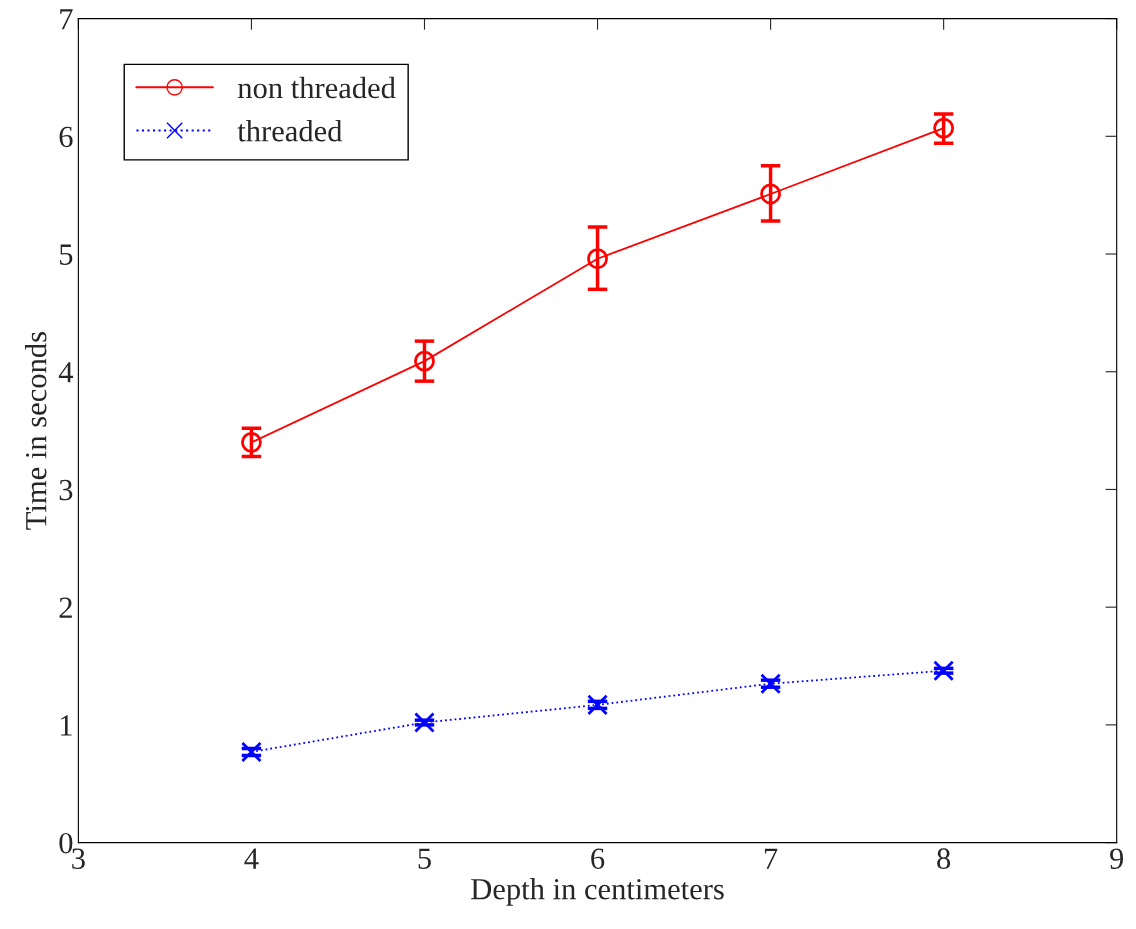 The image size is (1136, 929). Describe the element at coordinates (66, 19) in the screenshot. I see `y-tick-label: 7` at that location.